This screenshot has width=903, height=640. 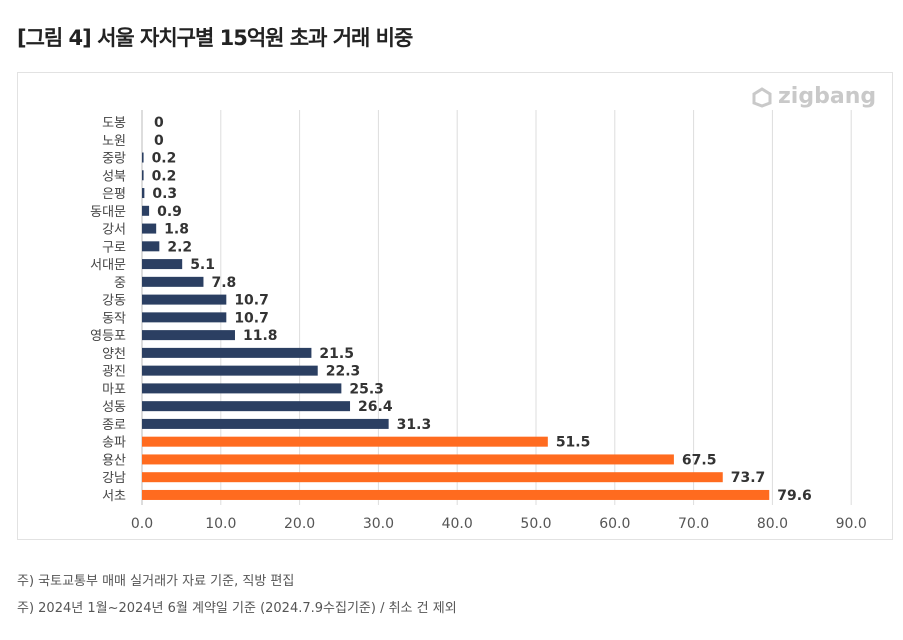 I want to click on data-label: 22.3, so click(x=343, y=372).